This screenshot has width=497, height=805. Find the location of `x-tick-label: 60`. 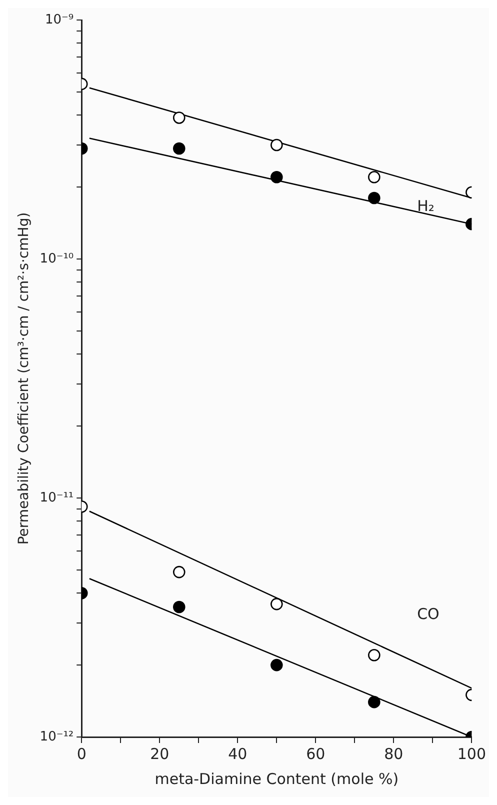

x-tick-label: 60 is located at coordinates (316, 753).